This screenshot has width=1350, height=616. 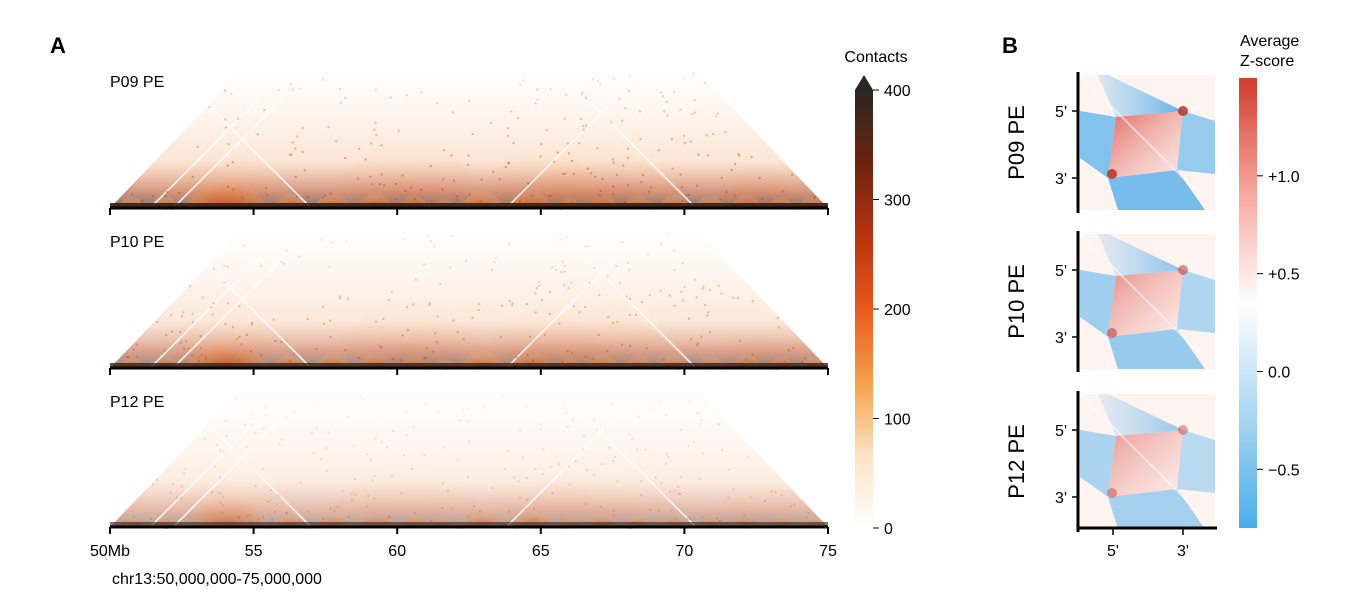 I want to click on colorbar-tick-label: 200, so click(x=897, y=310).